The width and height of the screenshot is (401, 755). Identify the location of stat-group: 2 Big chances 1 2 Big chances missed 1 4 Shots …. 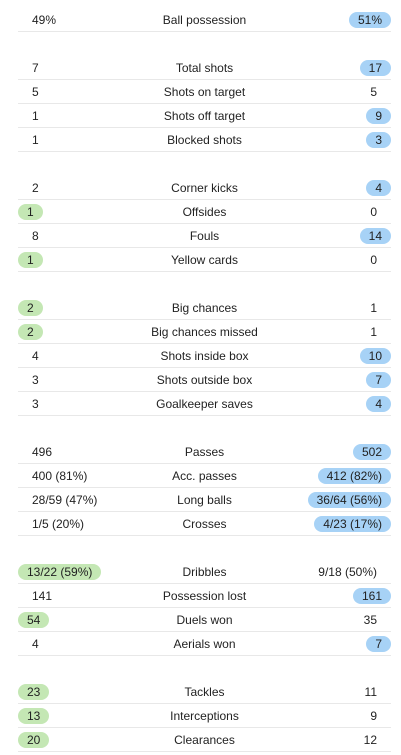
(204, 356).